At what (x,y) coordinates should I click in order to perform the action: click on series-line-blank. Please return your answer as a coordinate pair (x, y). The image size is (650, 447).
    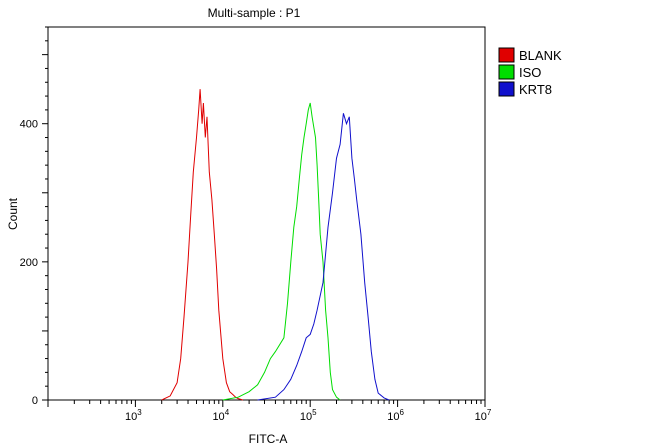
    Looking at the image, I should click on (202, 245).